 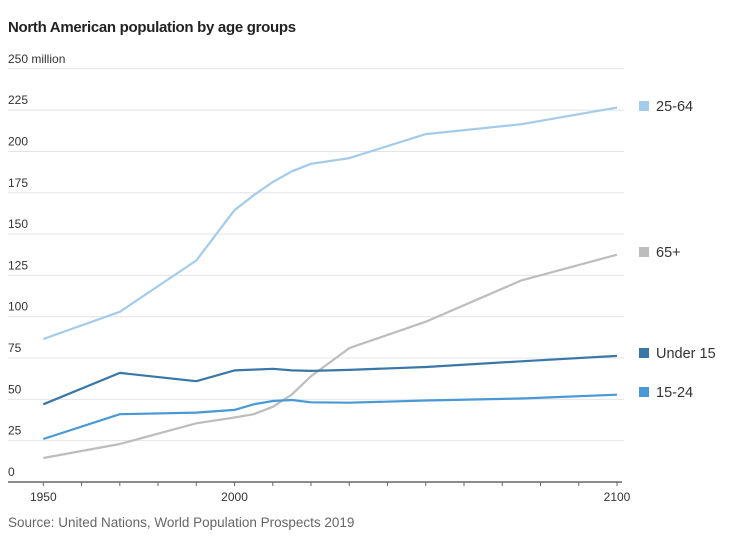 What do you see at coordinates (18, 183) in the screenshot?
I see `y-tick-label: 175` at bounding box center [18, 183].